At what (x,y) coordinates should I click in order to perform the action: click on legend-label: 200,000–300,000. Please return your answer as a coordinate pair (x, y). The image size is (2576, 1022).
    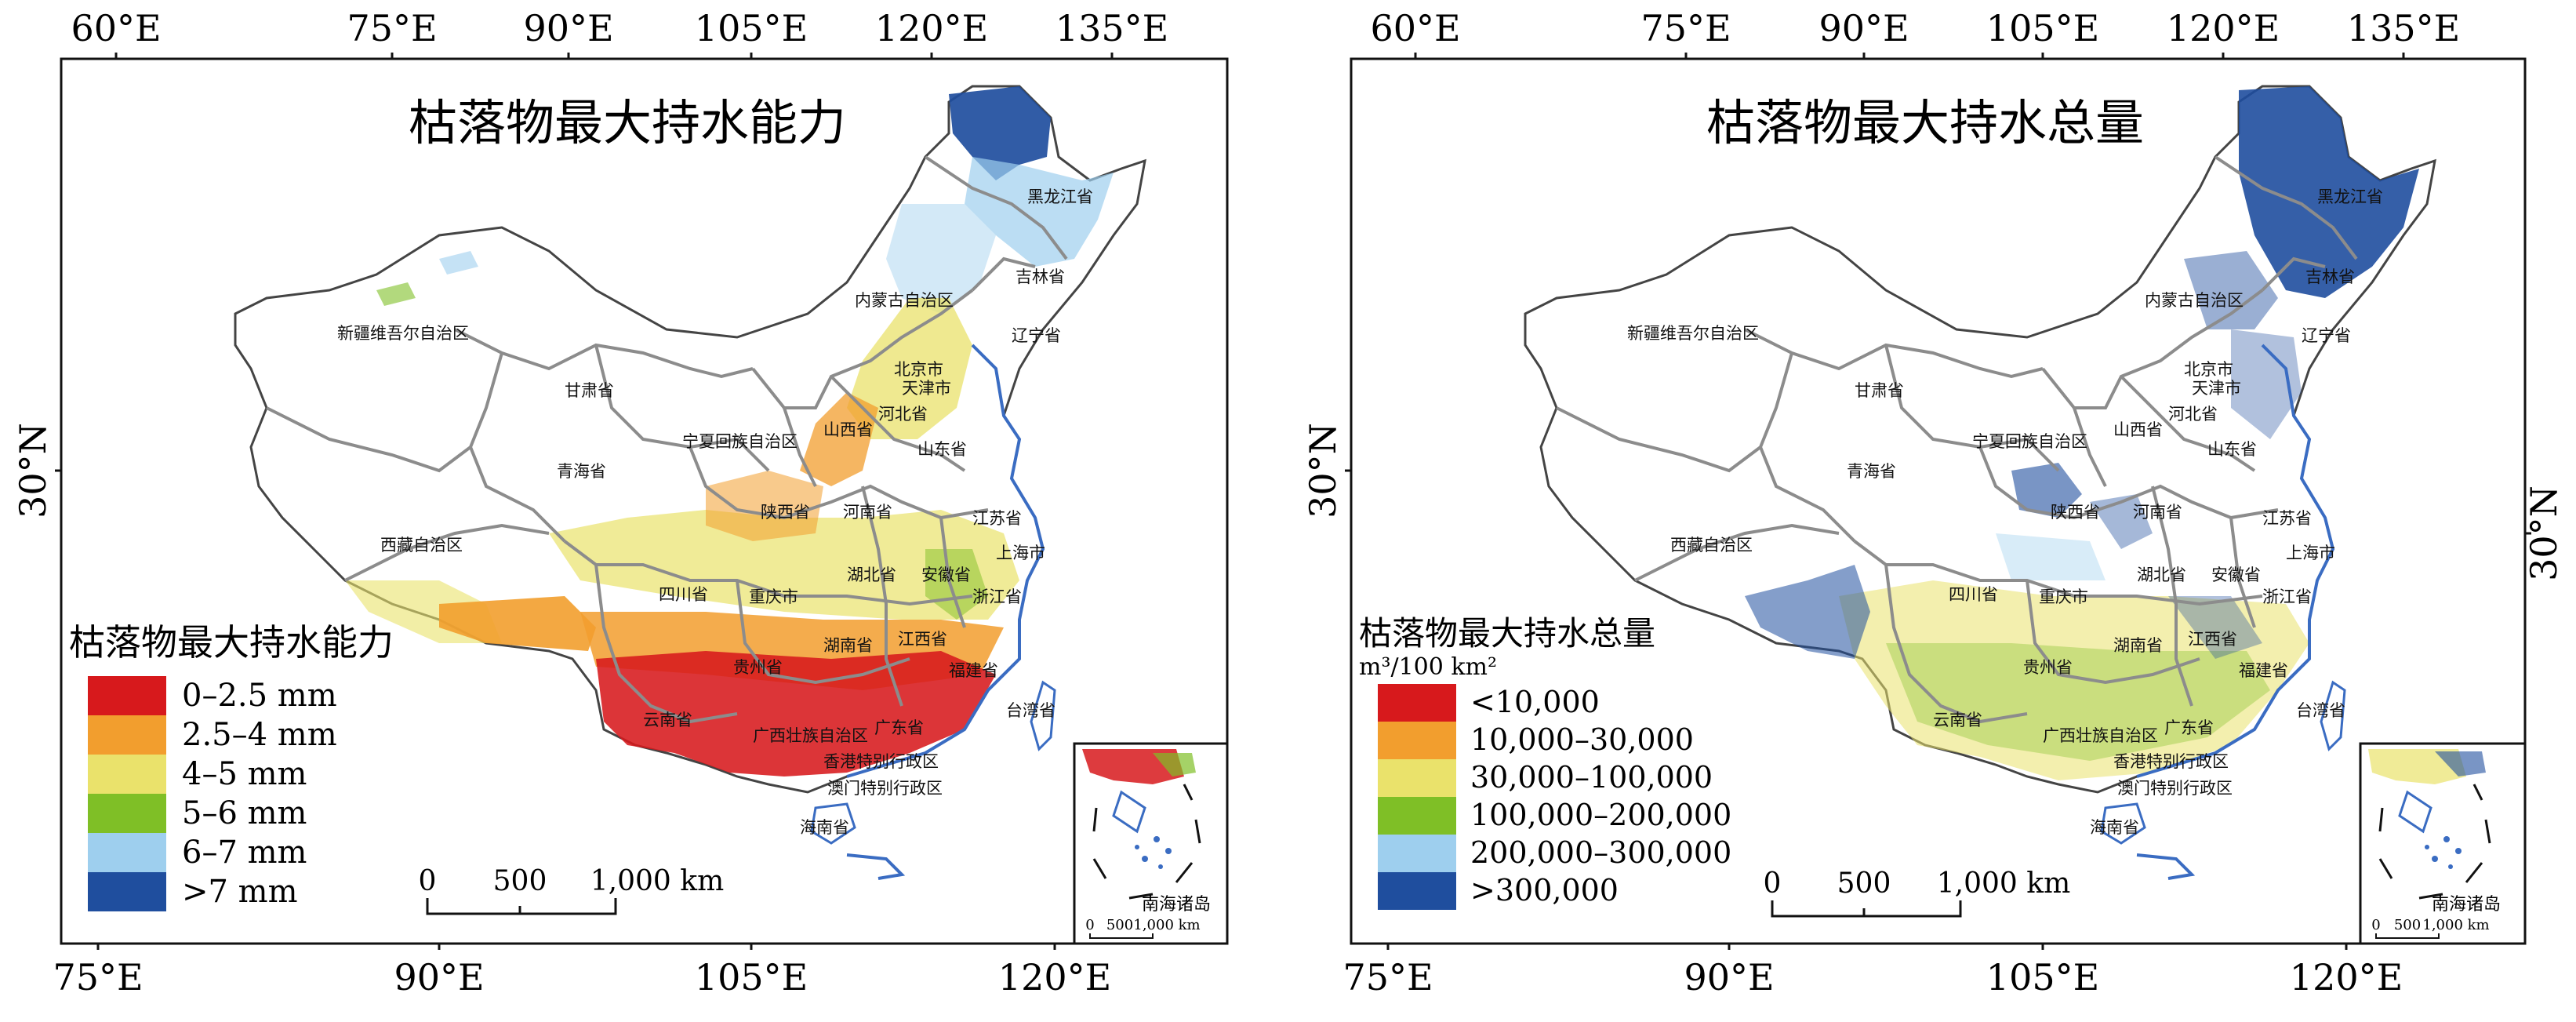
    Looking at the image, I should click on (1600, 852).